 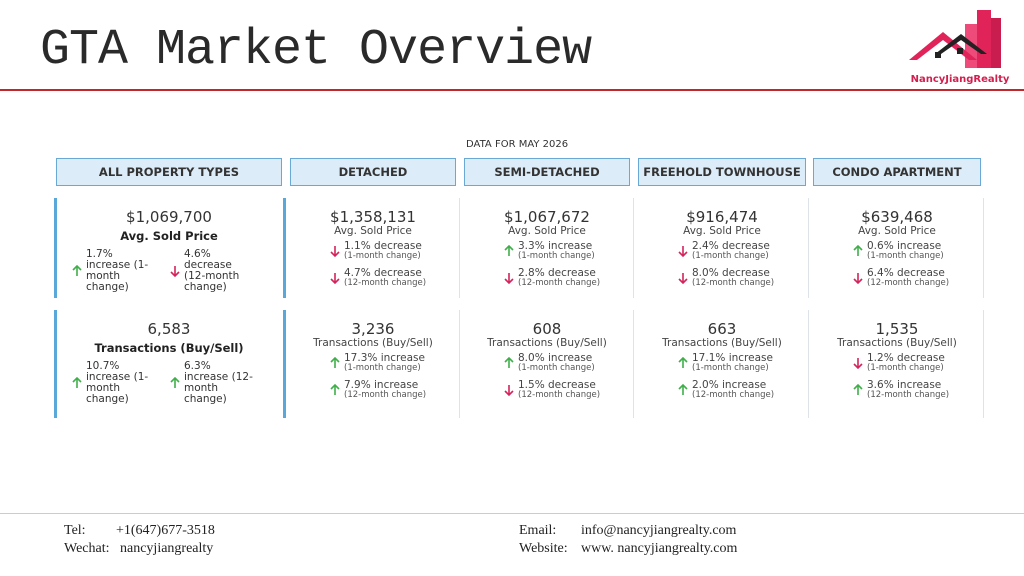 What do you see at coordinates (659, 530) in the screenshot?
I see `footer-value: info@nancyjiangrealty.com` at bounding box center [659, 530].